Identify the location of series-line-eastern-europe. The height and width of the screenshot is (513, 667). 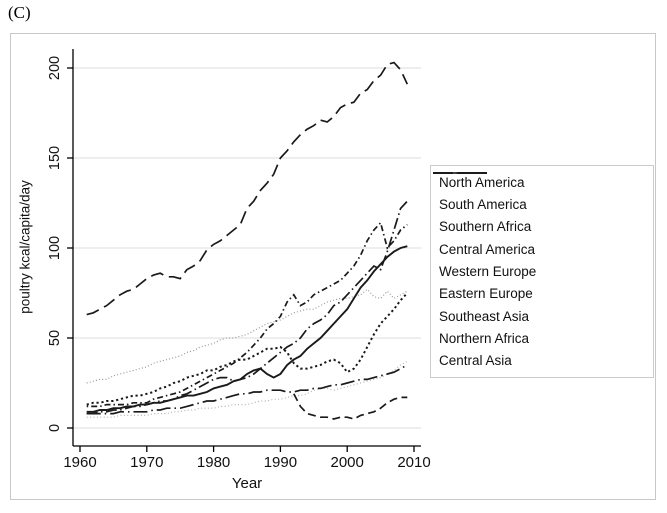
(247, 349).